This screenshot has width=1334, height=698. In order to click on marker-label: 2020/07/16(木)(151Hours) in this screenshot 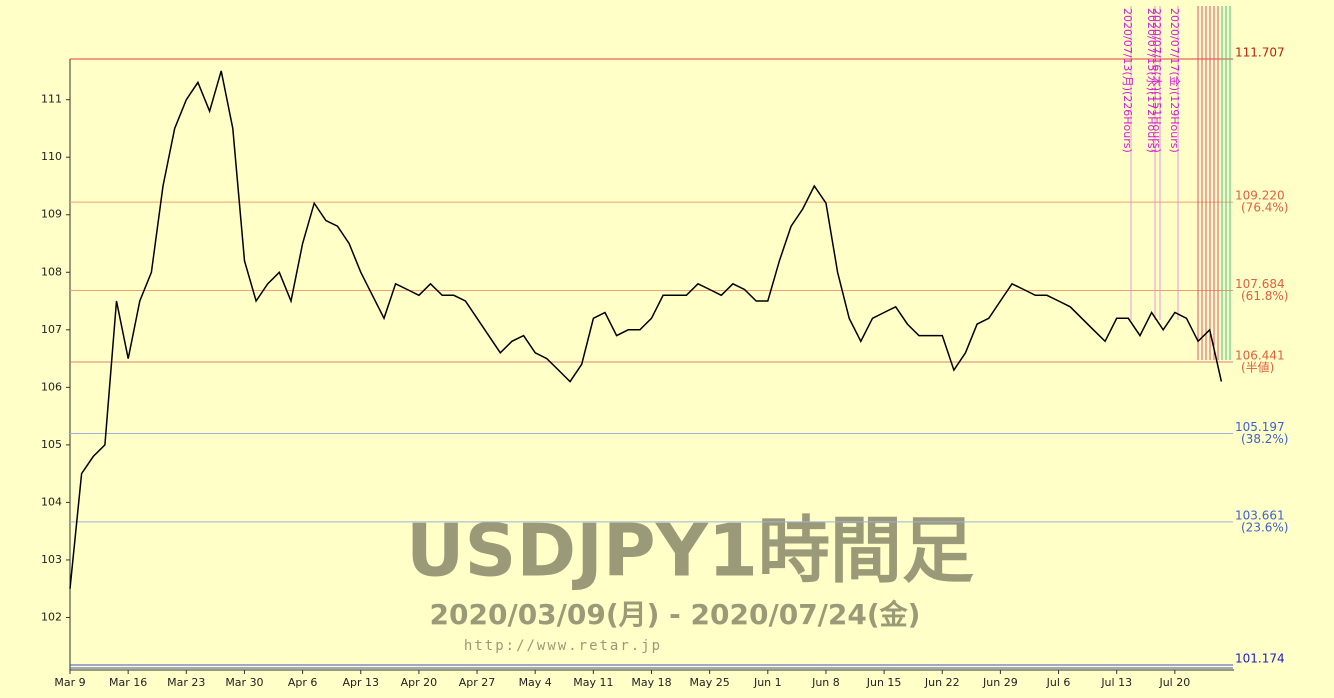, I will do `click(1156, 80)`.